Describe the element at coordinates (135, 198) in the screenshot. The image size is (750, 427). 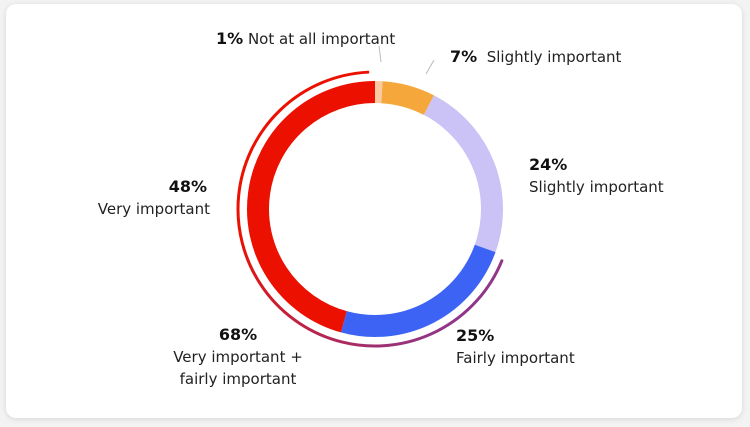
I see `label: 48% Very important` at that location.